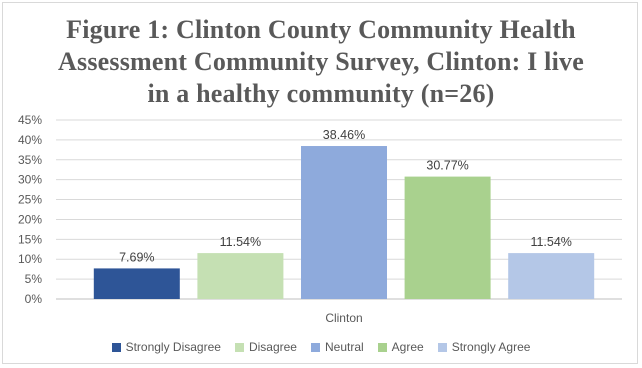 The image size is (642, 368). What do you see at coordinates (136, 257) in the screenshot?
I see `data-label: 7.69%` at bounding box center [136, 257].